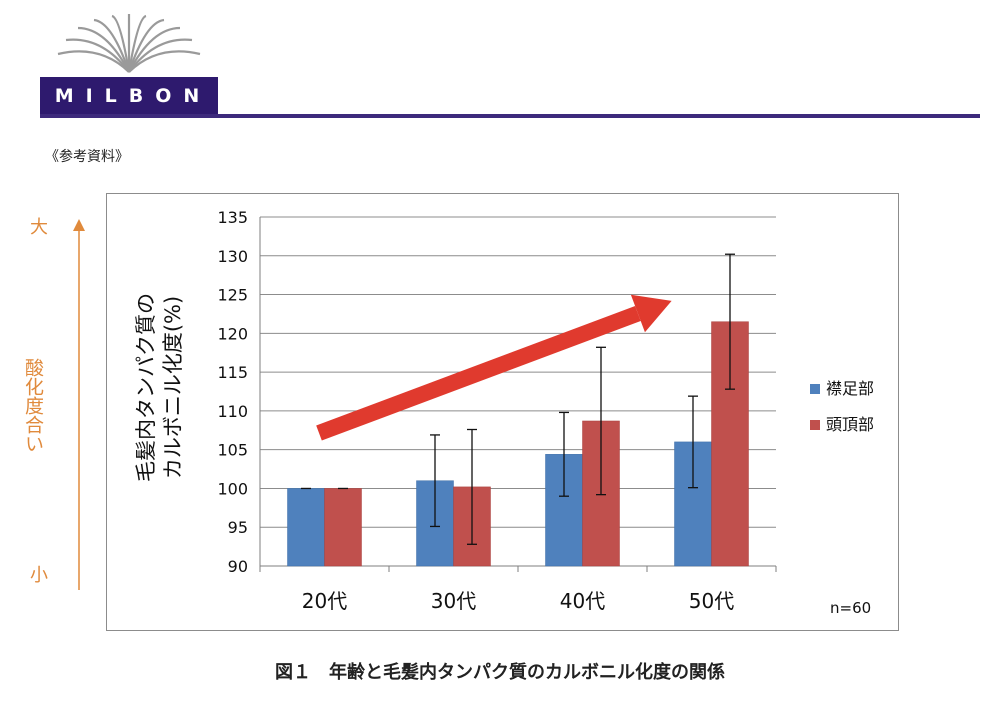  What do you see at coordinates (33, 405) in the screenshot?
I see `side-axis-title: 酸化度合い` at bounding box center [33, 405].